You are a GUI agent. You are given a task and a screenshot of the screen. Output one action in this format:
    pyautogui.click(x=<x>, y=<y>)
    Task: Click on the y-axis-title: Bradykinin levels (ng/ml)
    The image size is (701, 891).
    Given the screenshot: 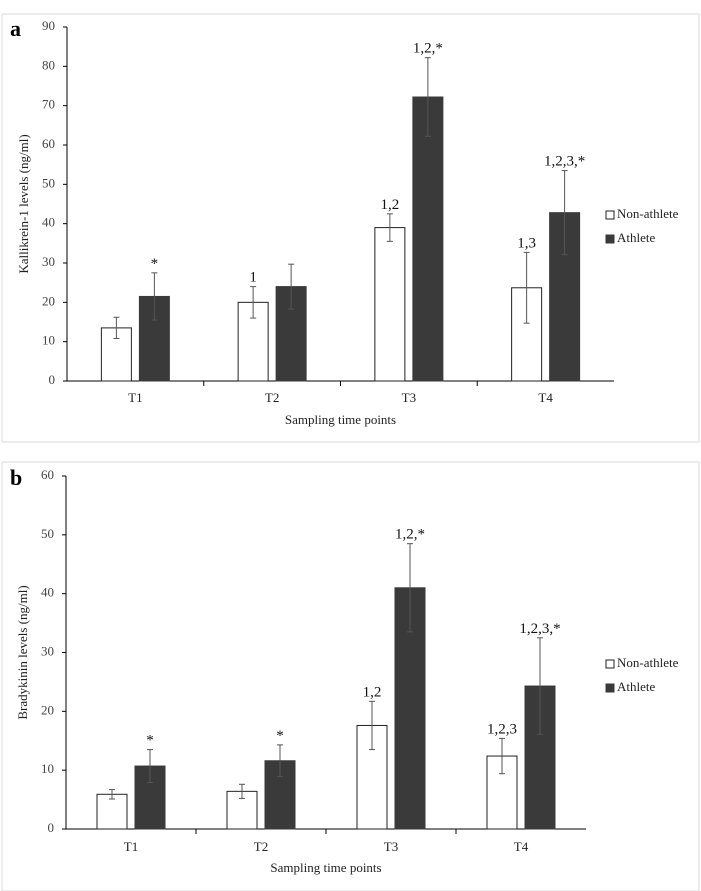 What is the action you would take?
    pyautogui.click(x=22, y=652)
    